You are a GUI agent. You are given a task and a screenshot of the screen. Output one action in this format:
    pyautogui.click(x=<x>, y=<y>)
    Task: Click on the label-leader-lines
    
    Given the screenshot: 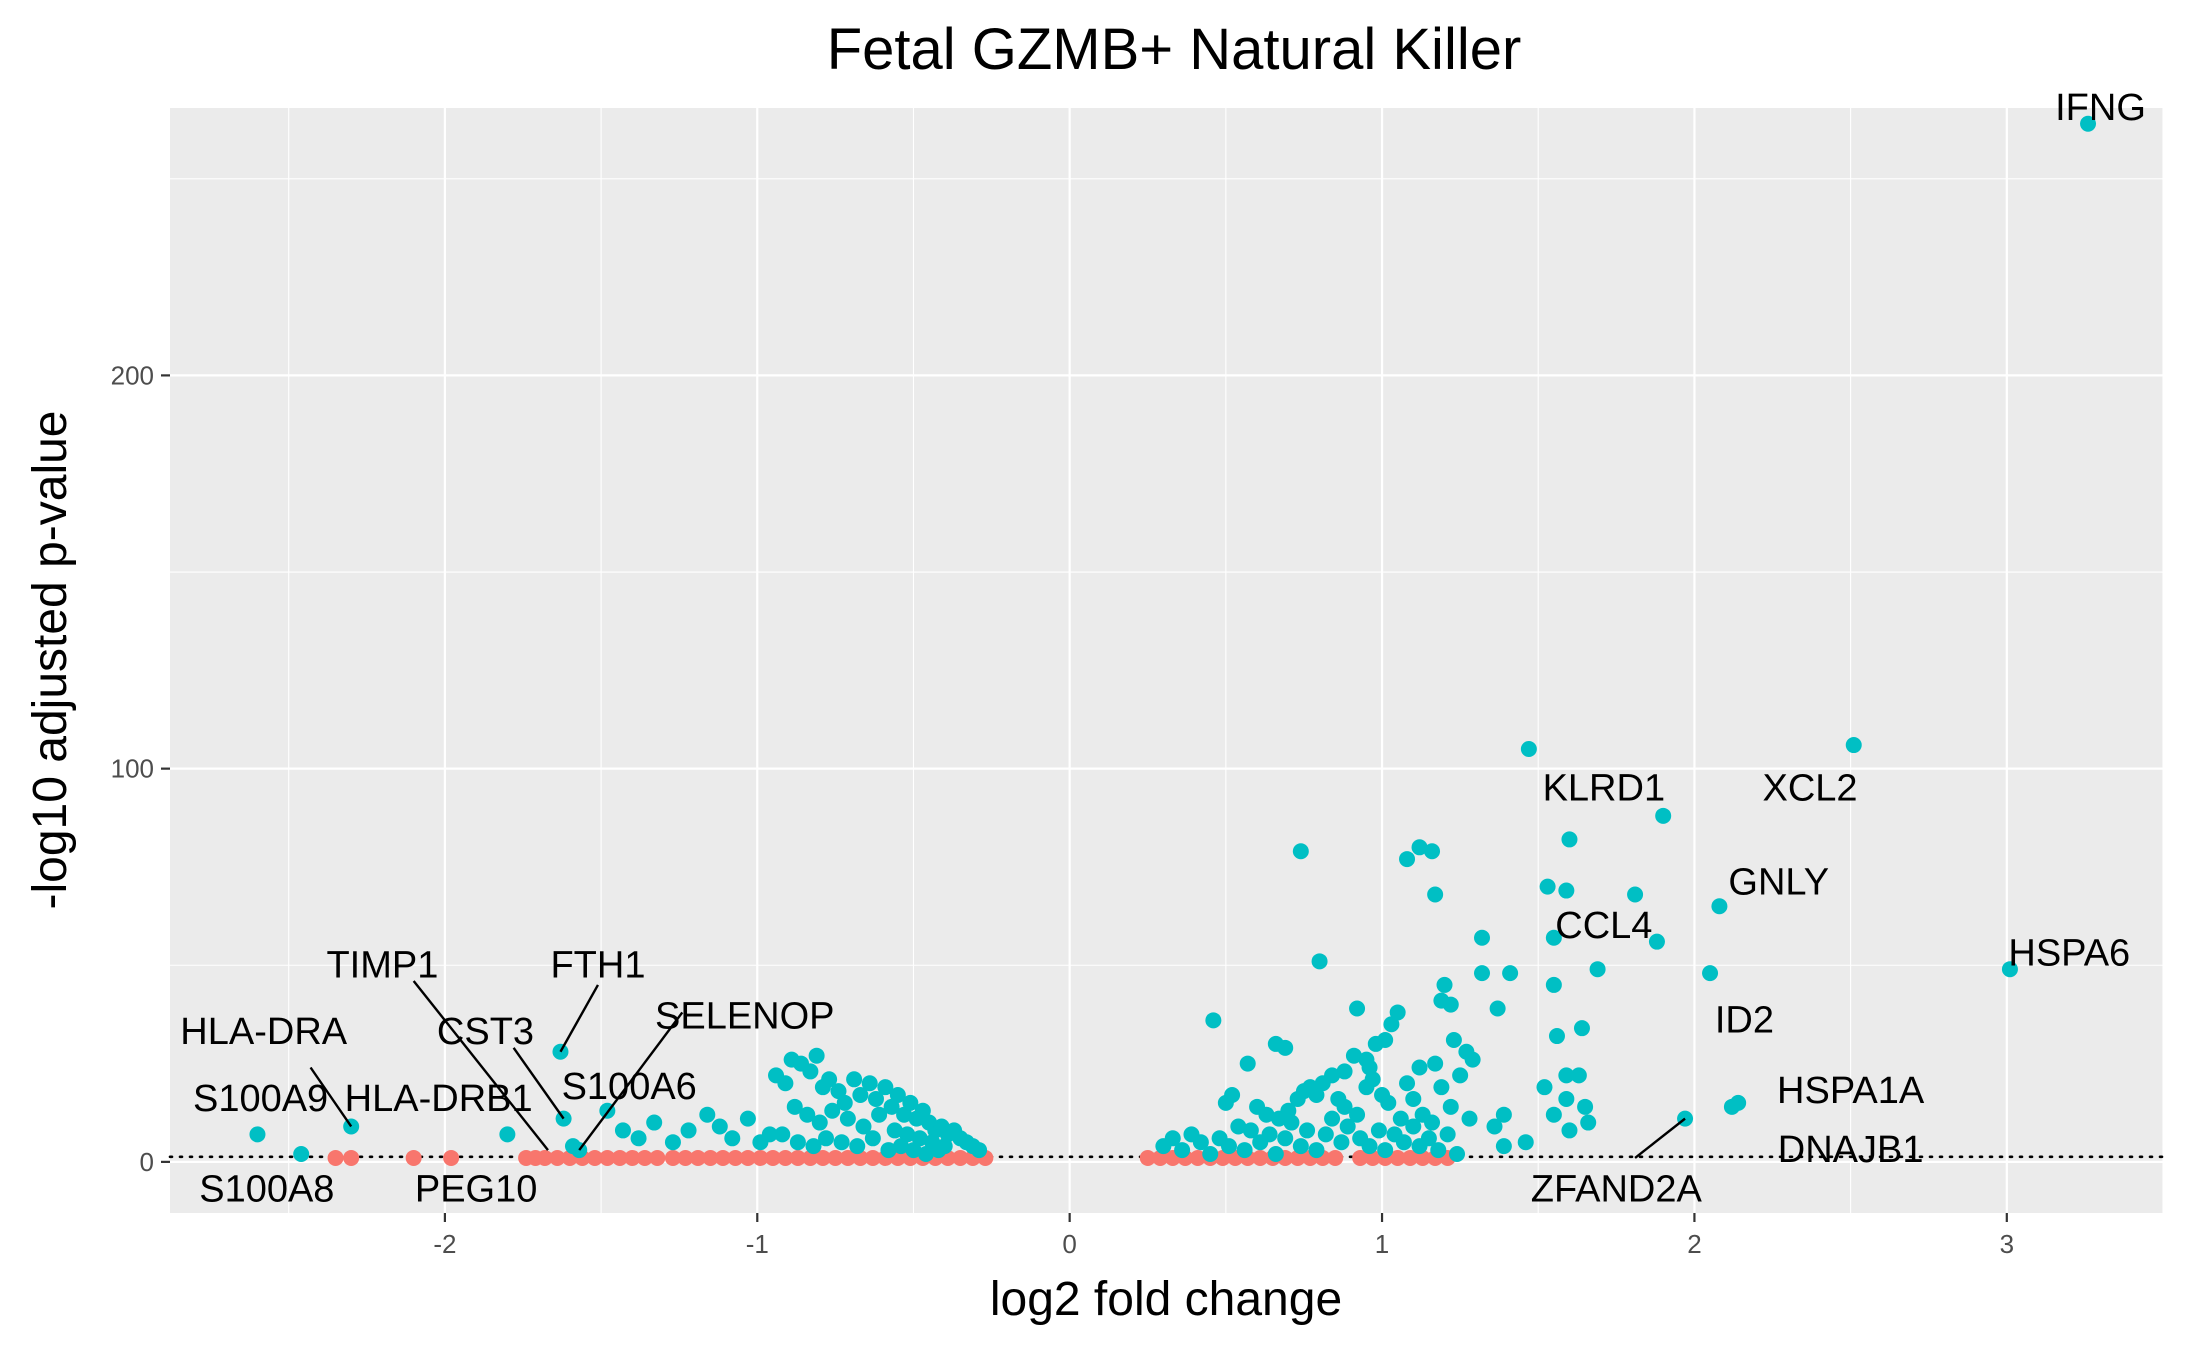 What is the action you would take?
    pyautogui.click(x=997, y=1069)
    